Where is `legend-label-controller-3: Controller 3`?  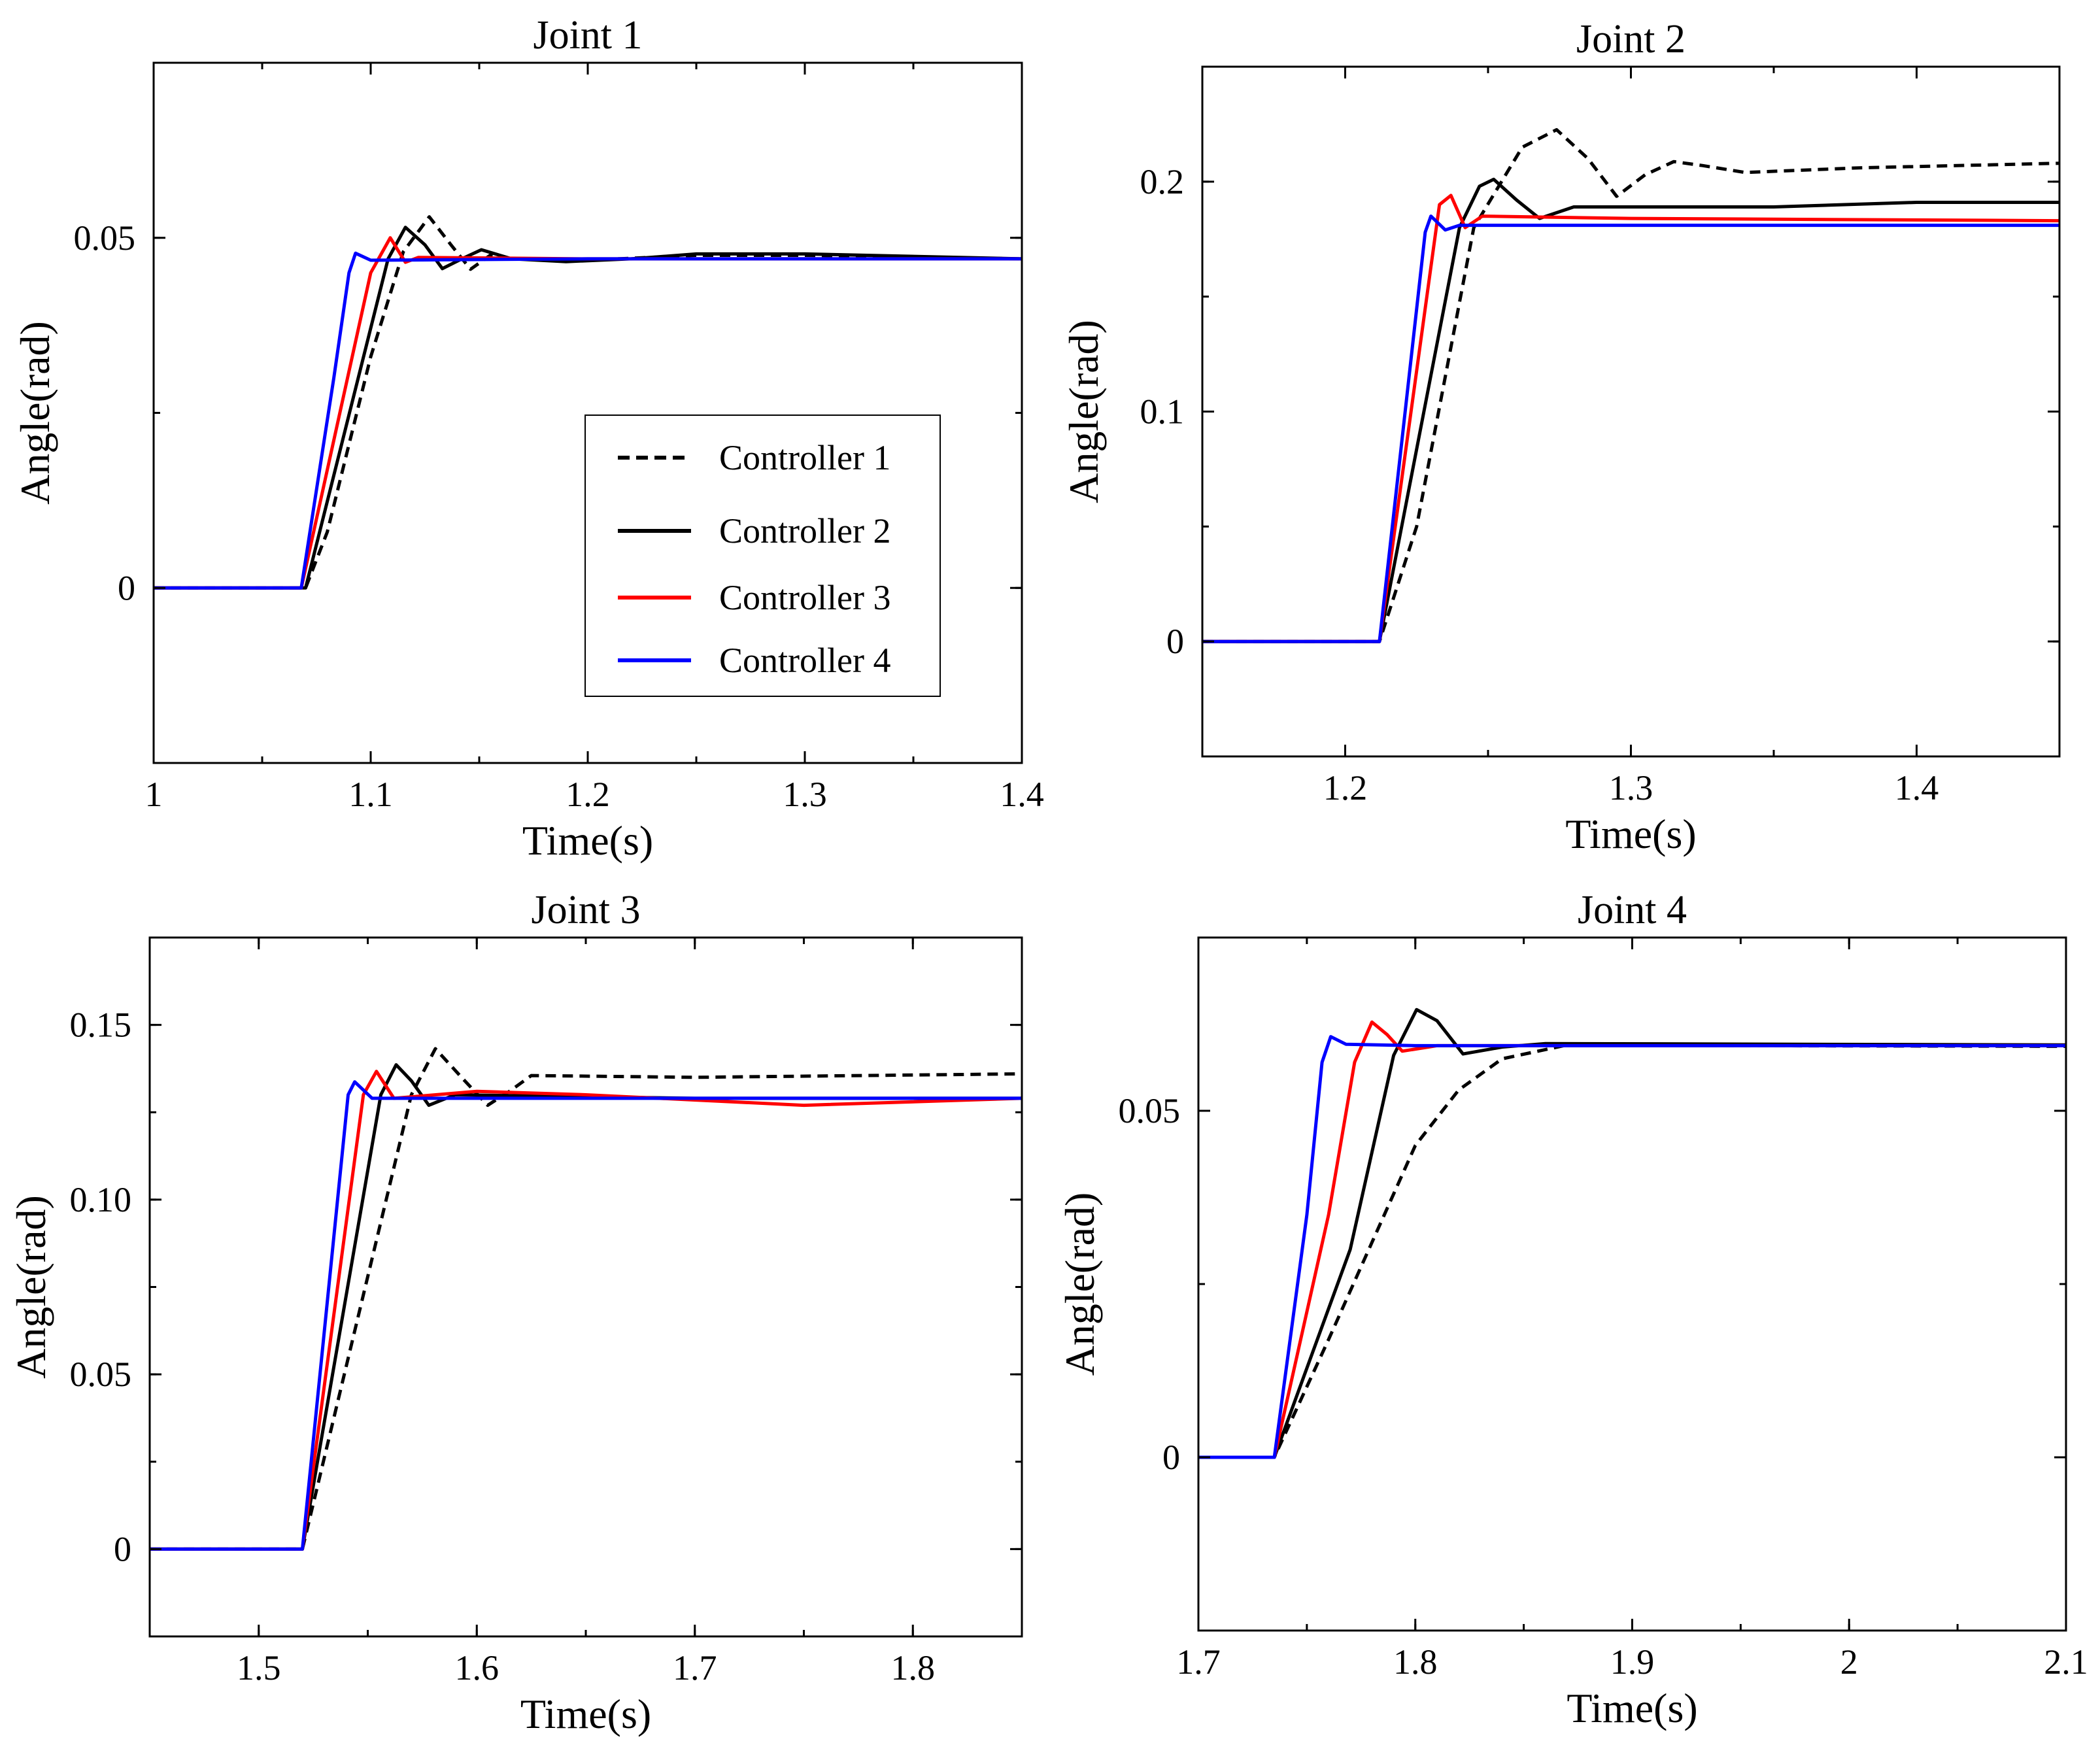
legend-label-controller-3: Controller 3 is located at coordinates (804, 597).